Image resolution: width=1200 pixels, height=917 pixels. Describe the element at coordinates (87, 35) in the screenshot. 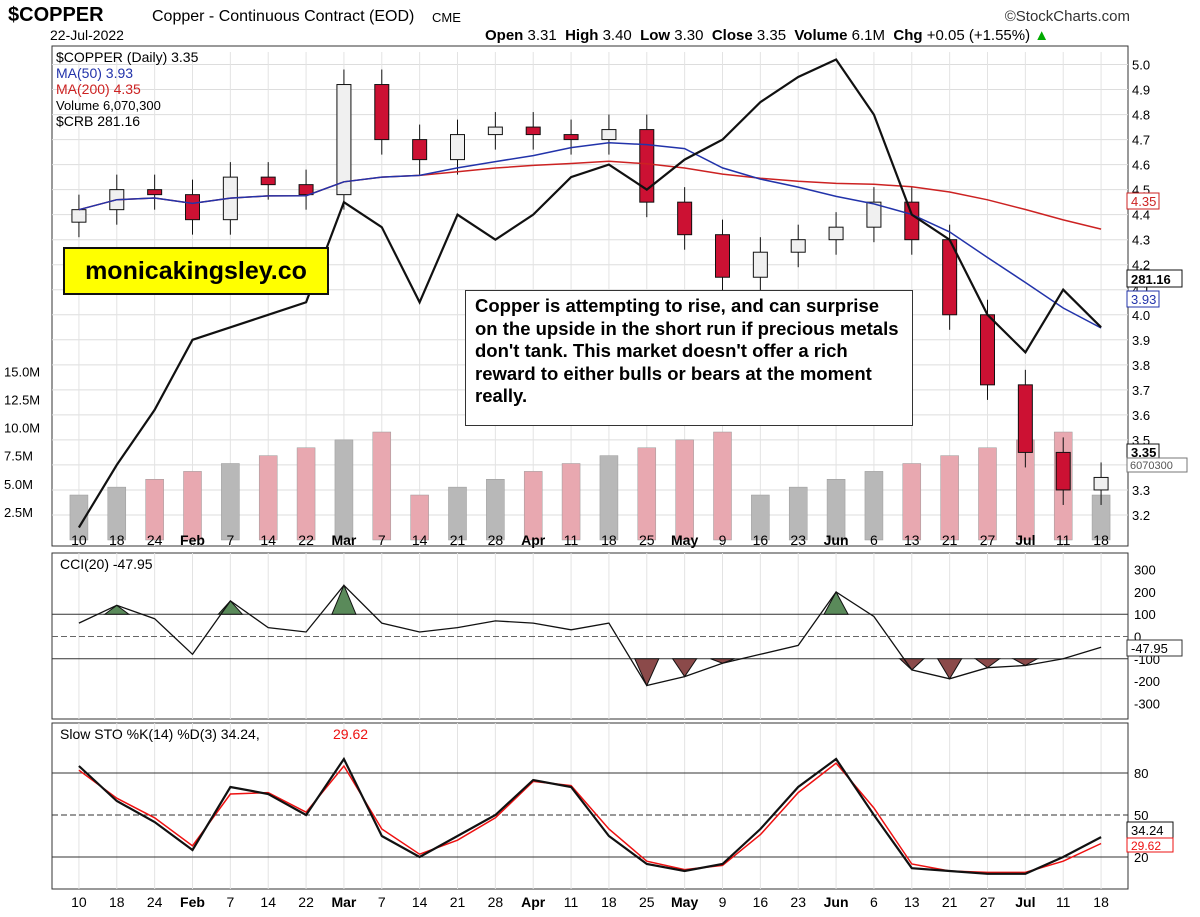

I see `chart-date: 22-Jul-2022` at that location.